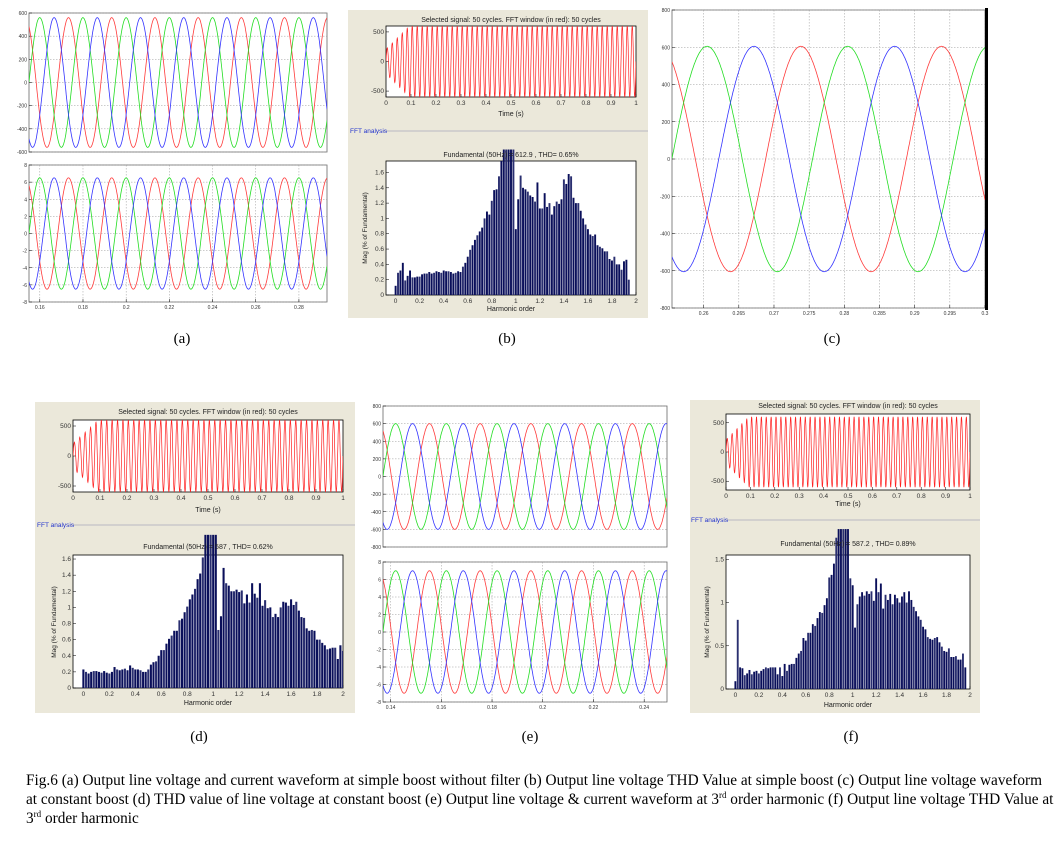  I want to click on phase-a-line, so click(525, 476).